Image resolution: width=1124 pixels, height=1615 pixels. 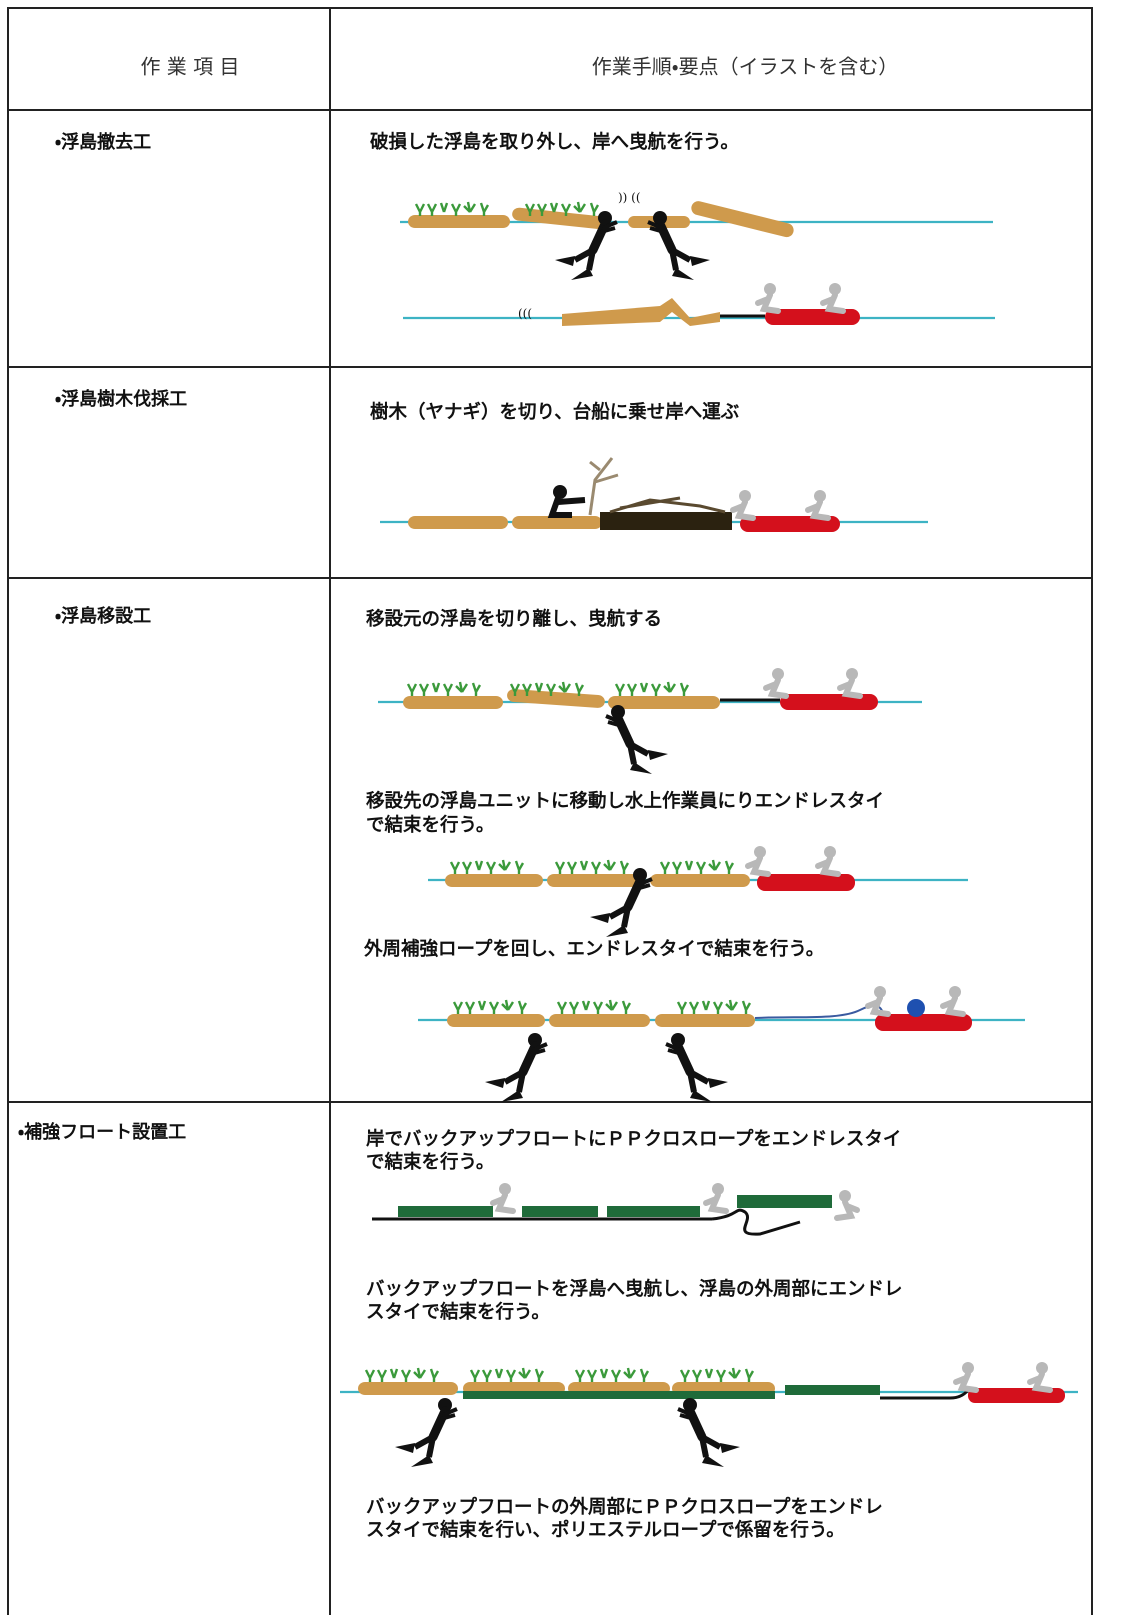 I want to click on step-text: 破損した浮島を取り外し、岸へ曳航を行う。, so click(x=554, y=142).